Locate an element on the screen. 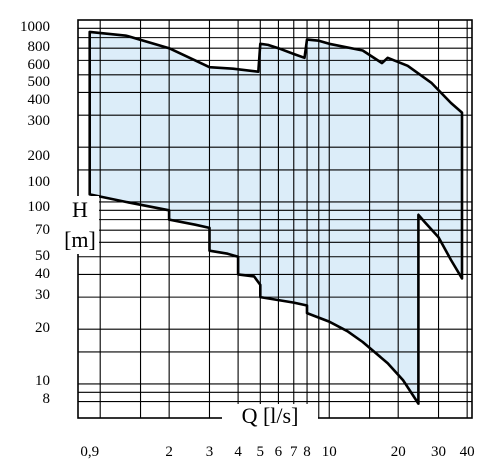  y-tick-label: 400 is located at coordinates (39, 100).